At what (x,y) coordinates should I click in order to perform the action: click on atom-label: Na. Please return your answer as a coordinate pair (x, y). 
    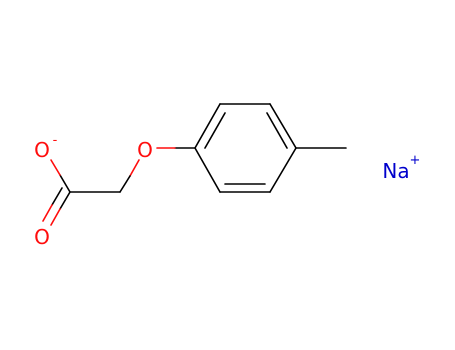
    Looking at the image, I should click on (395, 171).